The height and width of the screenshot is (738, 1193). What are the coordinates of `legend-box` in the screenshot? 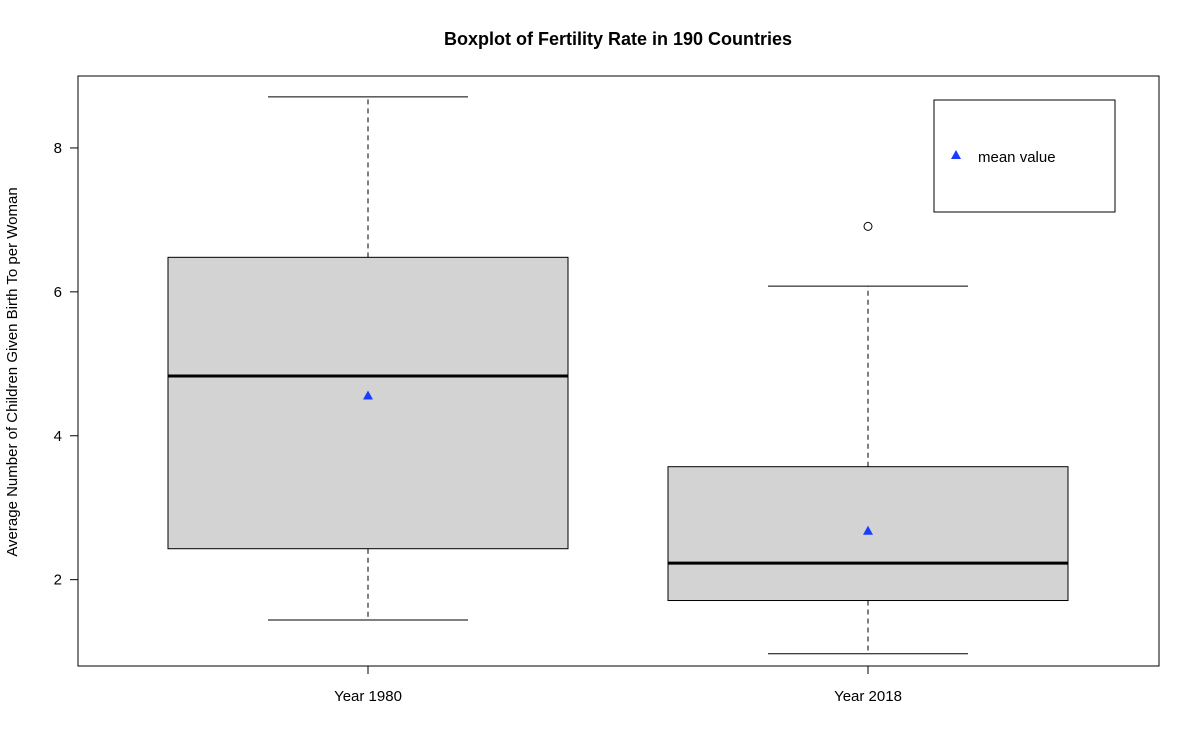 It's located at (1024, 156).